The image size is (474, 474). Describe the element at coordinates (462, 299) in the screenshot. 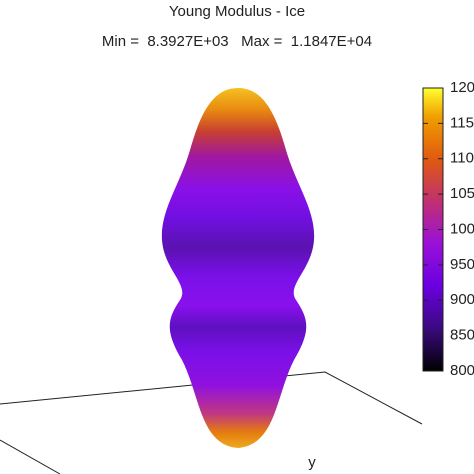

I see `colorbar-tick-label: 9000` at that location.